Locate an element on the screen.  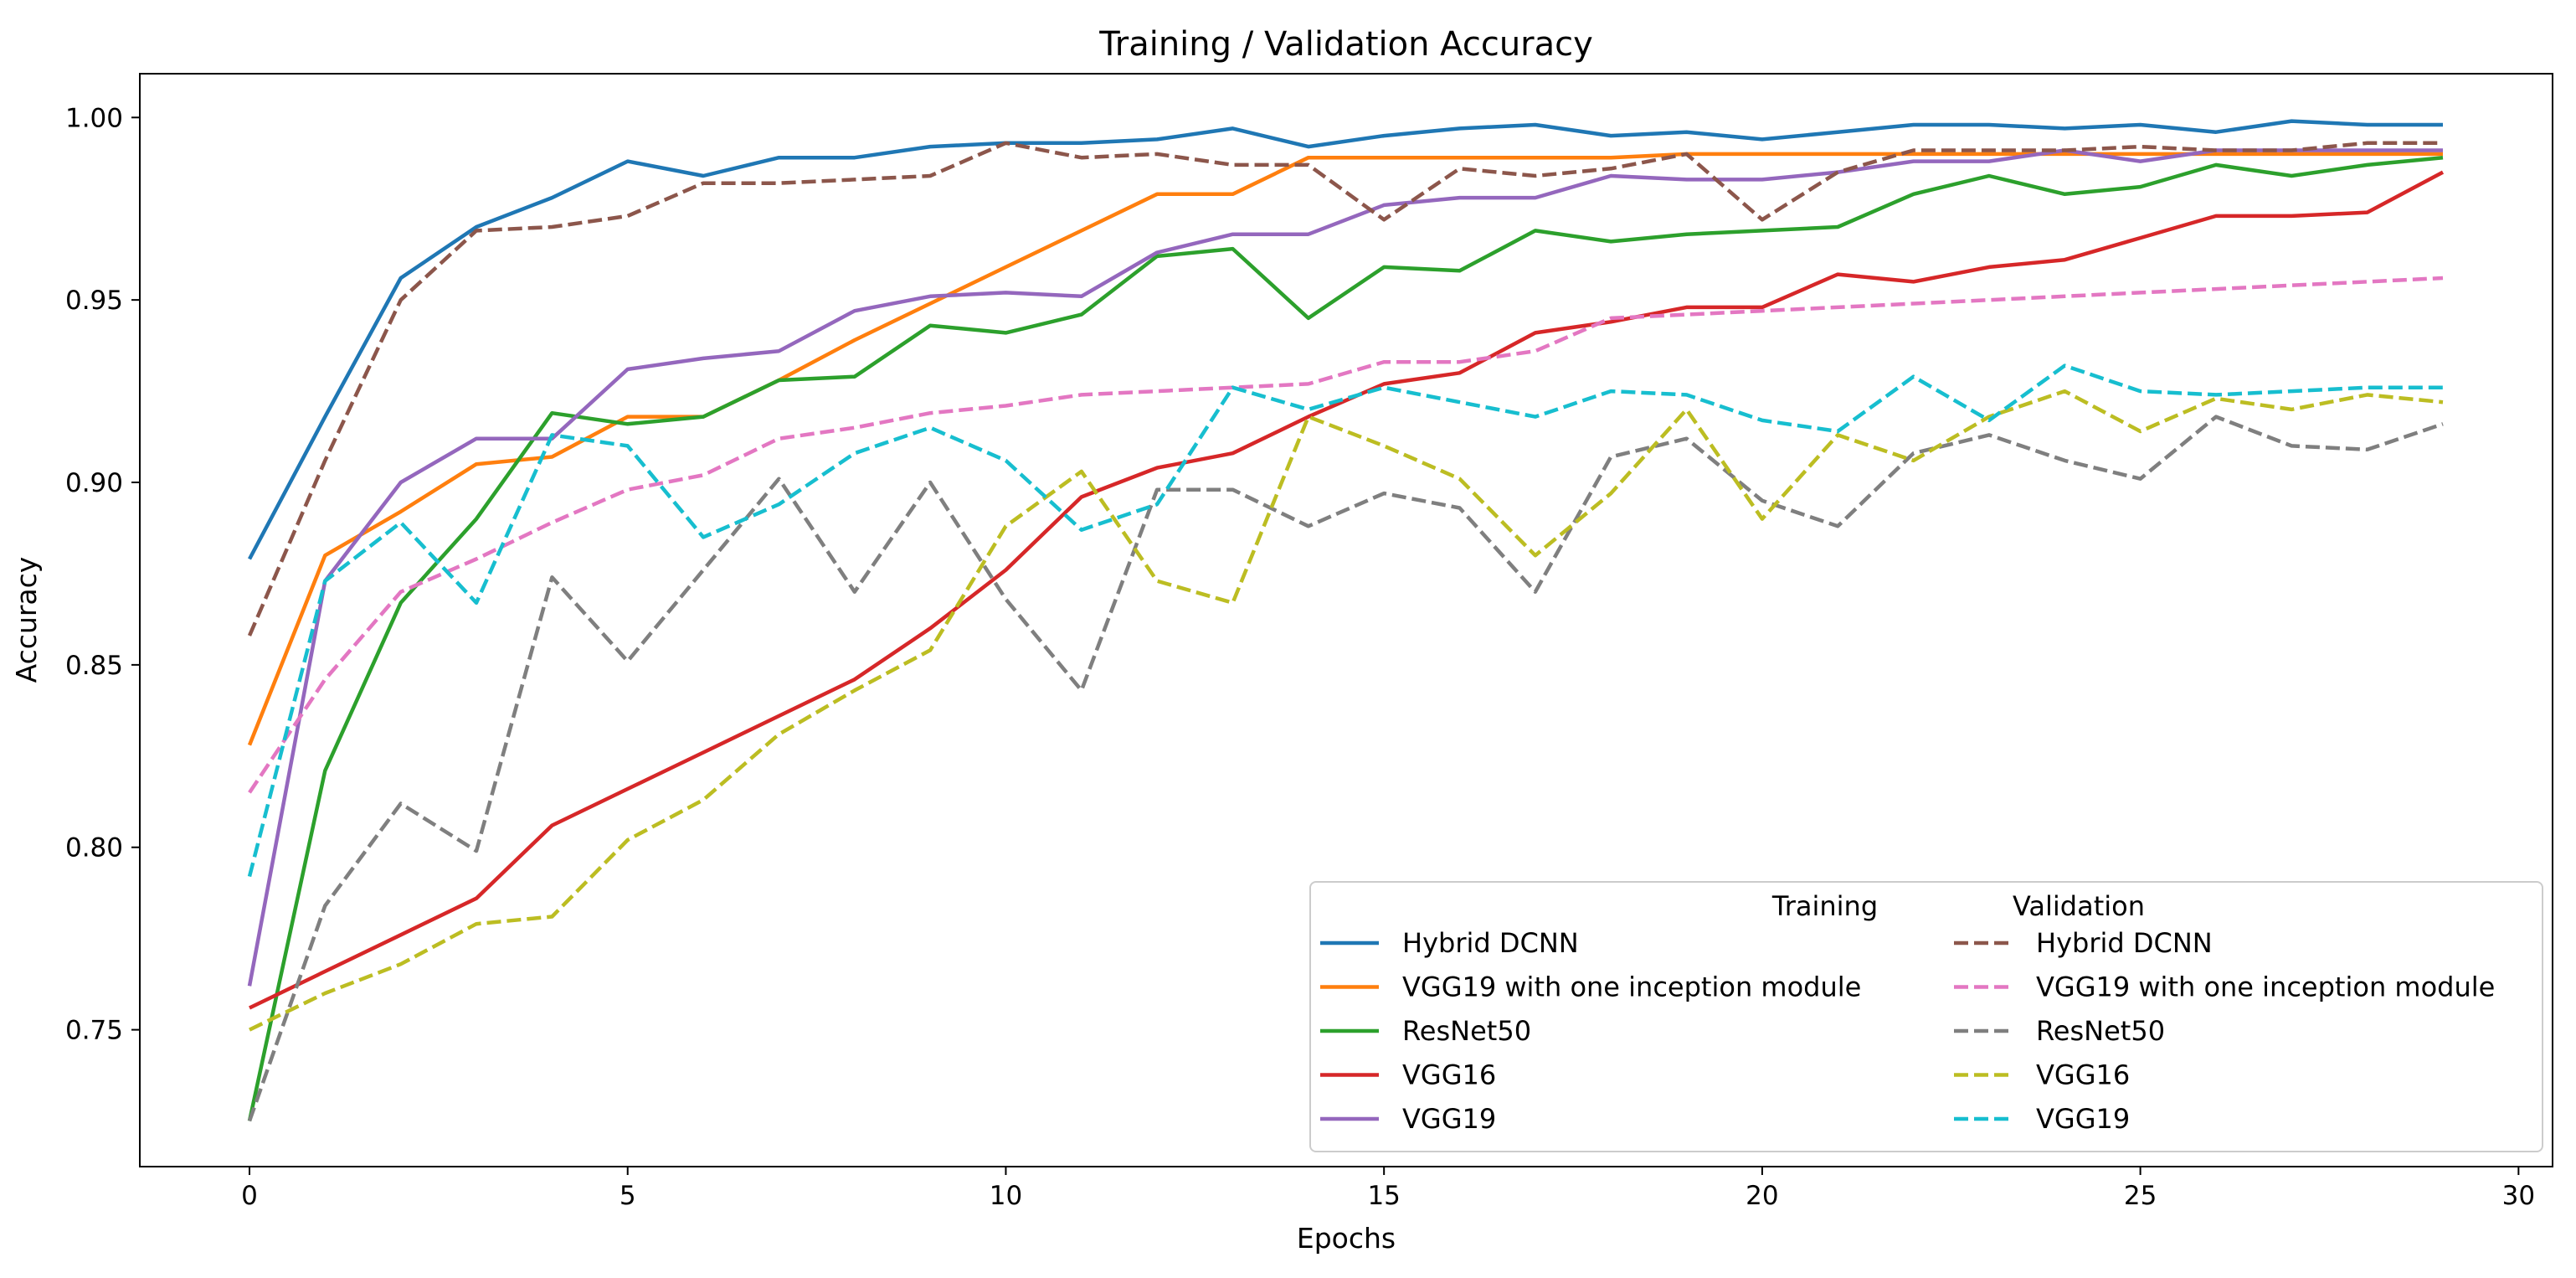
y-tick-label: 0.75 is located at coordinates (94, 1031).